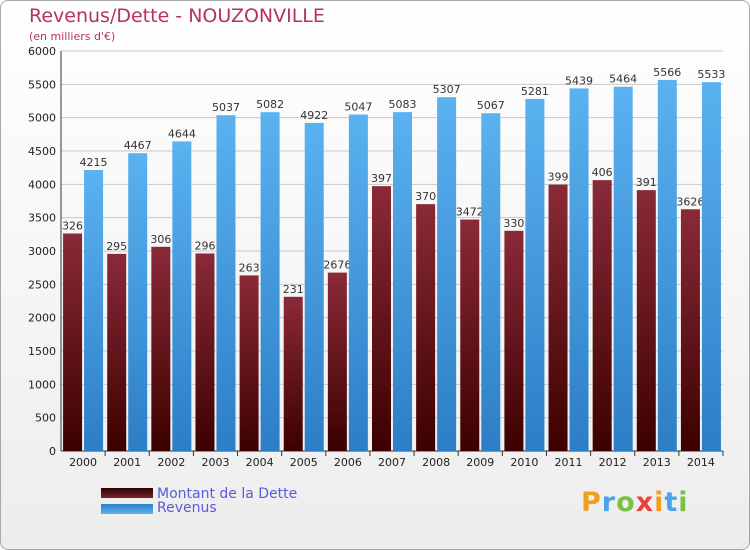 Image resolution: width=750 pixels, height=550 pixels. Describe the element at coordinates (690, 201) in the screenshot. I see `data-label-dette: 3626` at that location.